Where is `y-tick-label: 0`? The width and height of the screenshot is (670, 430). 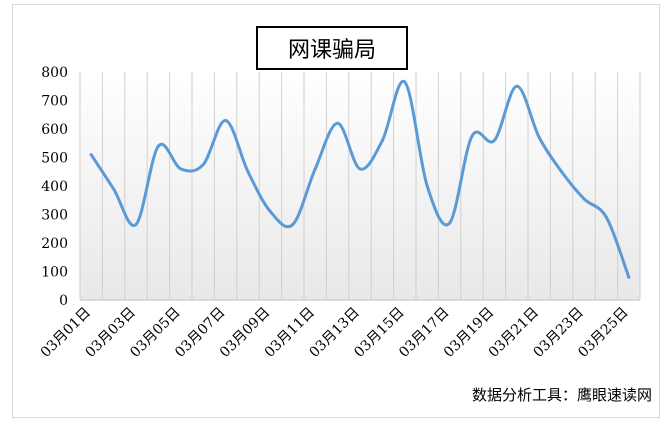
y-tick-label: 0 is located at coordinates (63, 301).